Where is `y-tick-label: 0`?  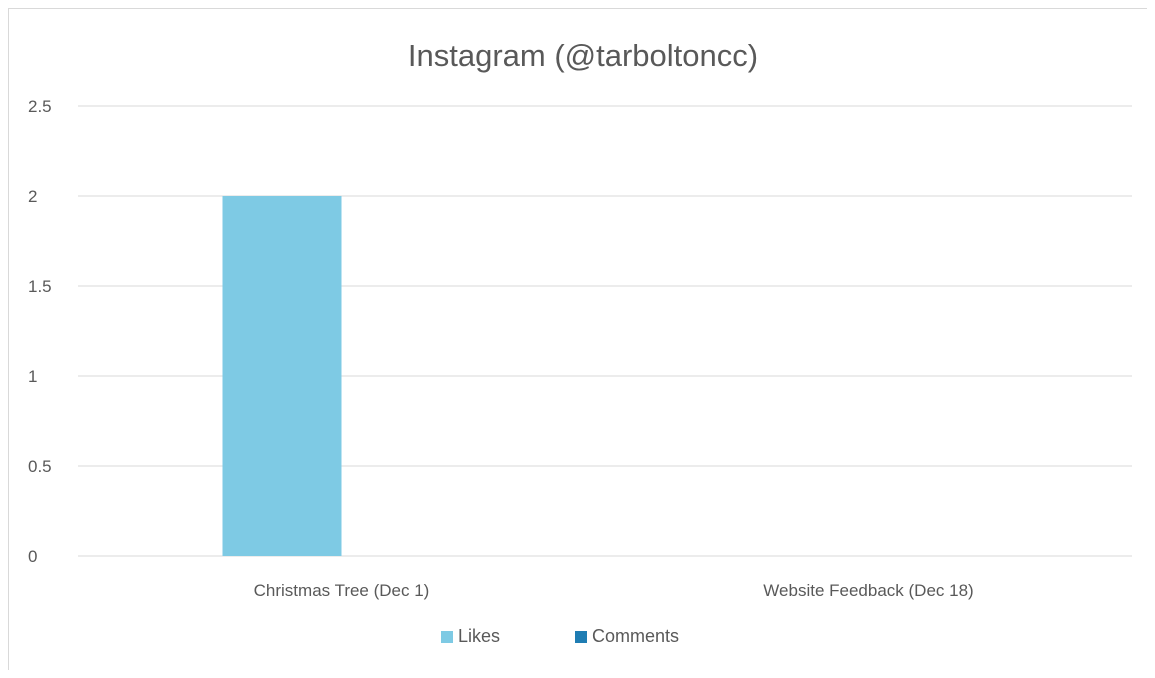 y-tick-label: 0 is located at coordinates (32, 556).